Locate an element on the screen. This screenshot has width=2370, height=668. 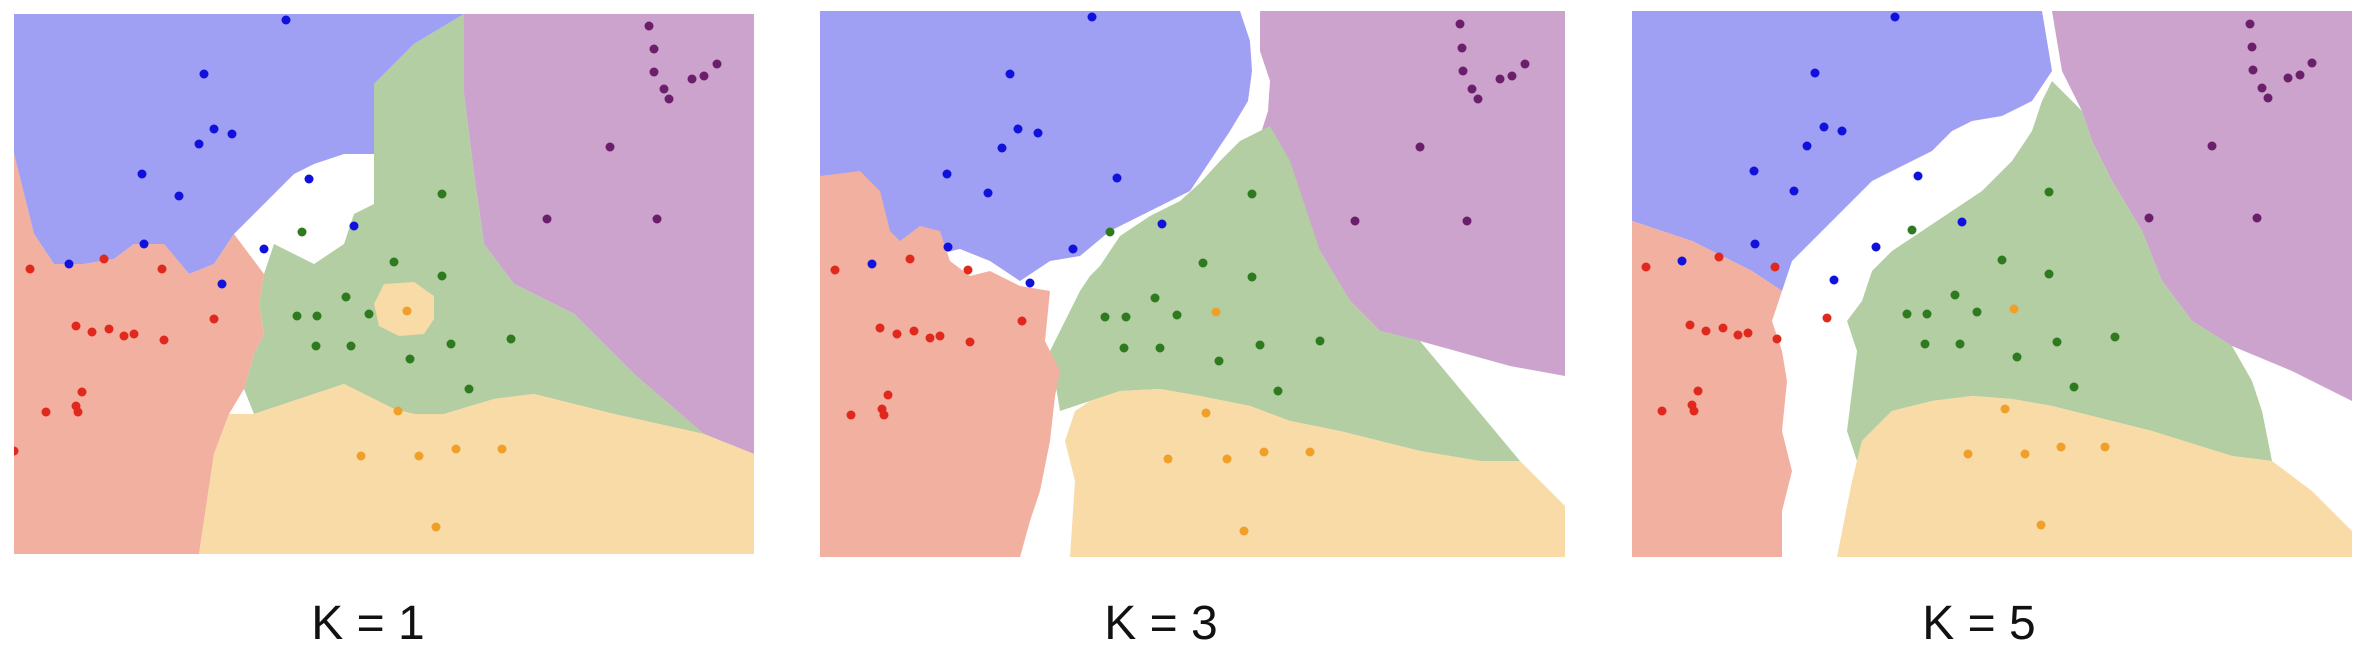
caption-k5: K = 5 is located at coordinates (1979, 623).